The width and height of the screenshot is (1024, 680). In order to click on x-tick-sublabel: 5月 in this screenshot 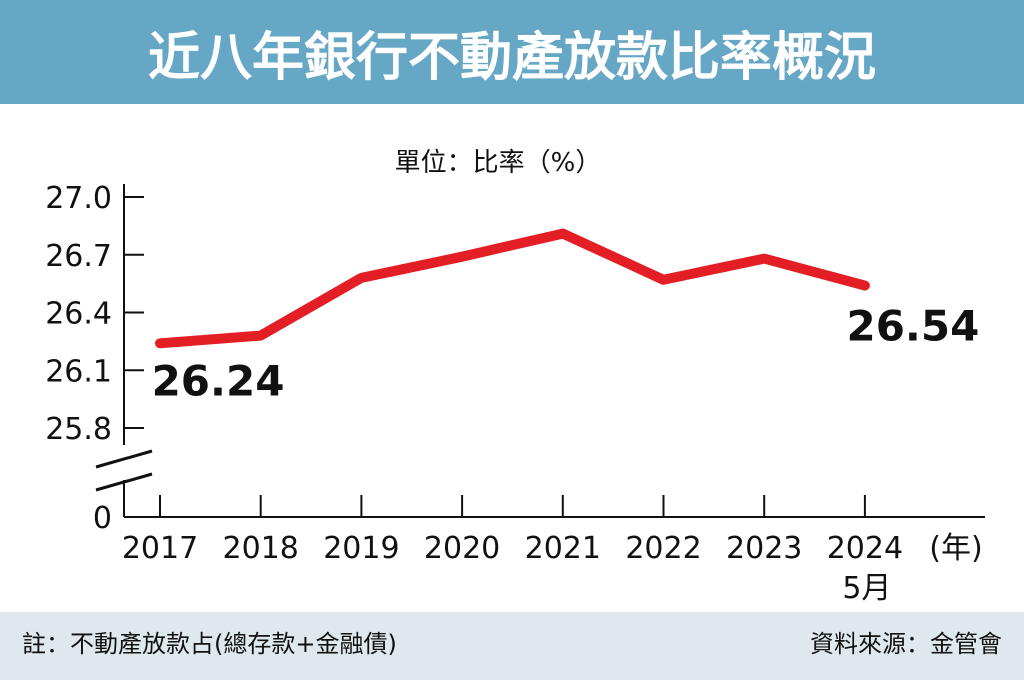, I will do `click(866, 588)`.